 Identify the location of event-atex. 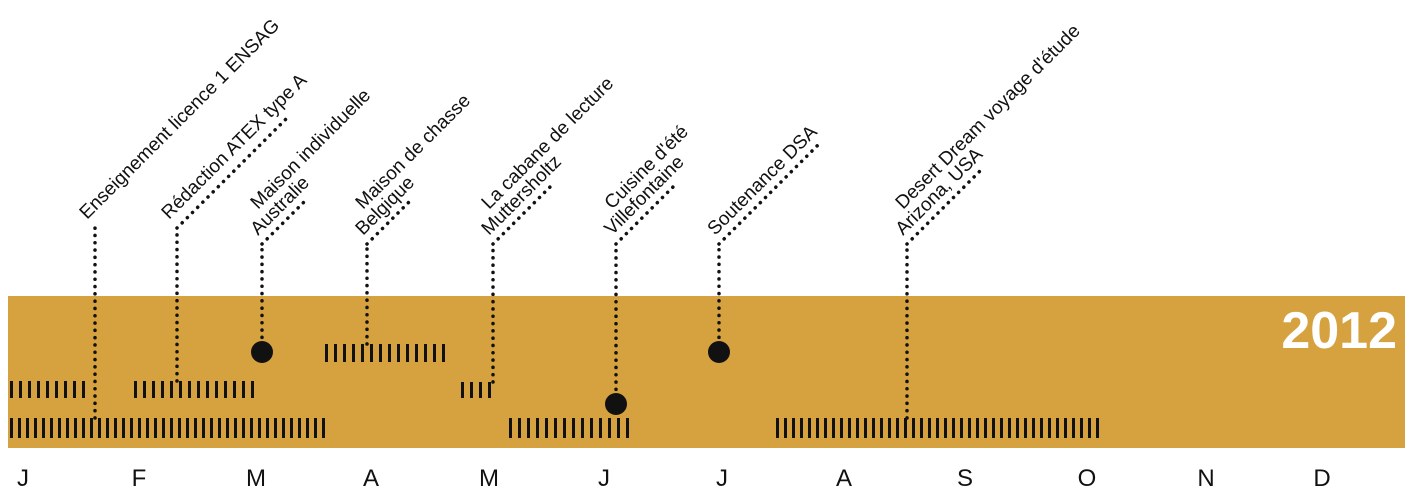
(232, 249).